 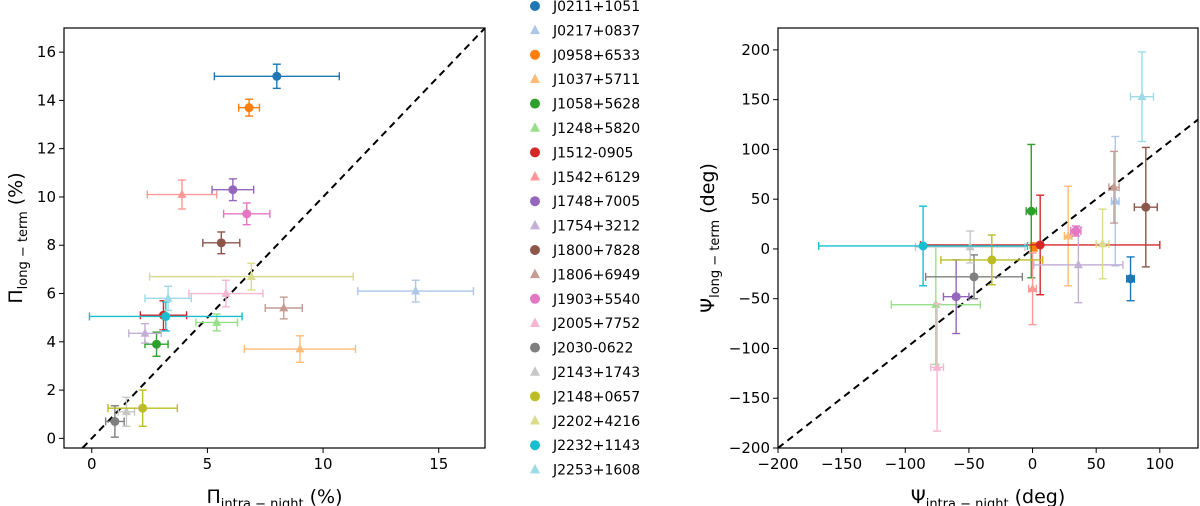 What do you see at coordinates (51, 294) in the screenshot?
I see `y-tick-label: 6` at bounding box center [51, 294].